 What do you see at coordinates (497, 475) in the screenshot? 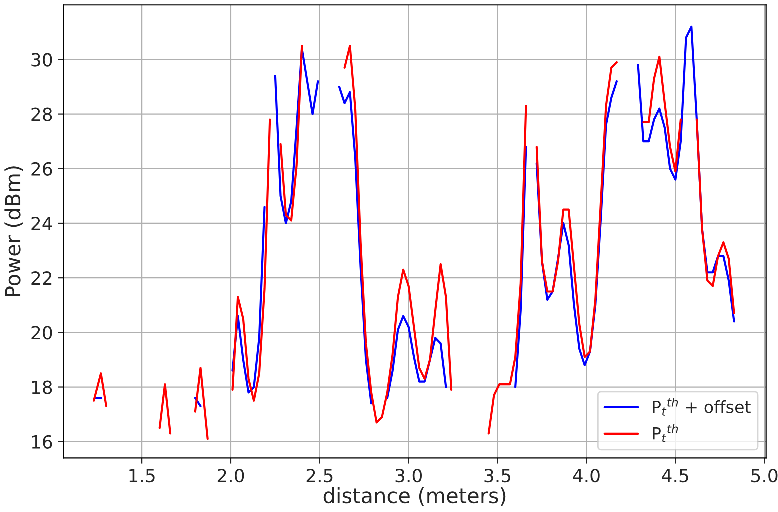
I see `x-tick-label: 3.5` at bounding box center [497, 475].